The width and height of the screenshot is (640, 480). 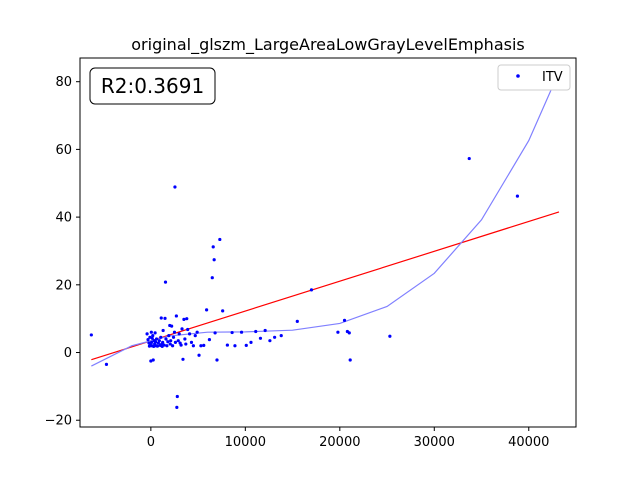 What do you see at coordinates (552, 77) in the screenshot?
I see `legend-label-itv: ITV` at bounding box center [552, 77].